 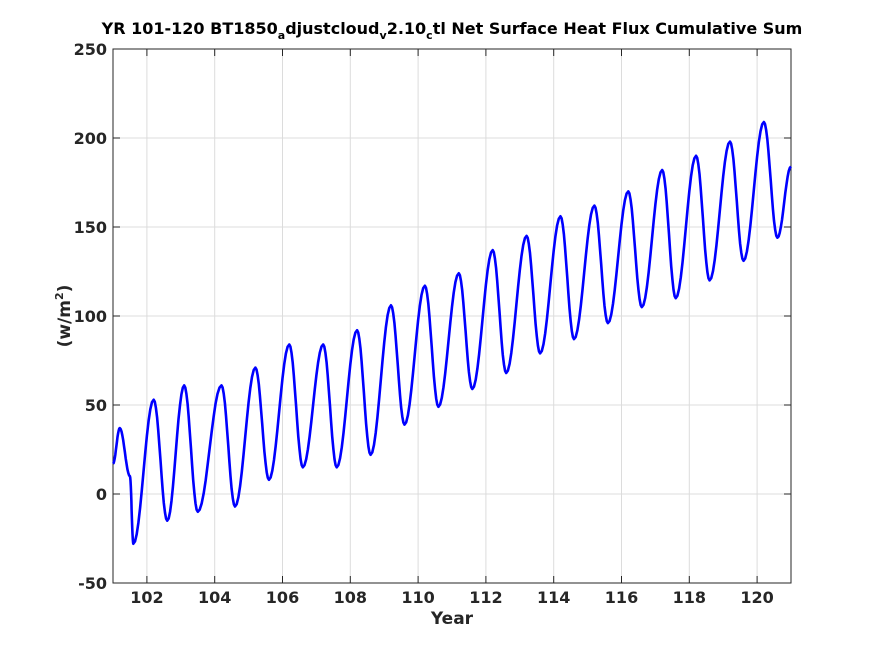 What do you see at coordinates (282, 597) in the screenshot?
I see `x-tick-label: 106` at bounding box center [282, 597].